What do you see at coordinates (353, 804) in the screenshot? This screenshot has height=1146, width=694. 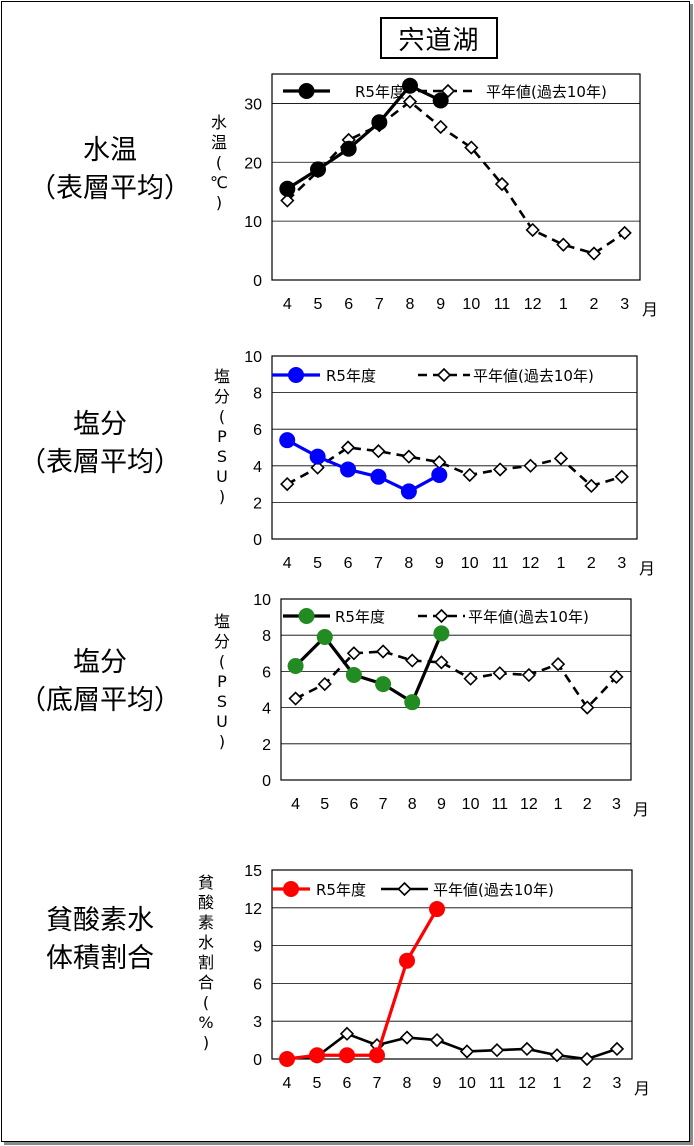 I see `x-tick-label: 6` at bounding box center [353, 804].